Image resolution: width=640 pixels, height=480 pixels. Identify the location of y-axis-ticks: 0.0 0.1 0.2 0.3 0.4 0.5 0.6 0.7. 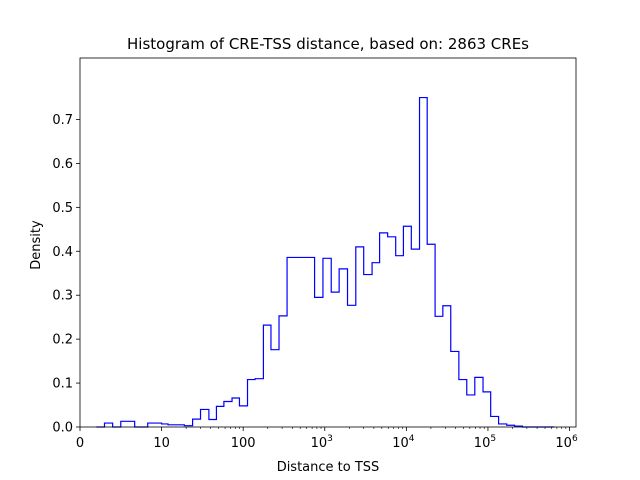
(66, 274).